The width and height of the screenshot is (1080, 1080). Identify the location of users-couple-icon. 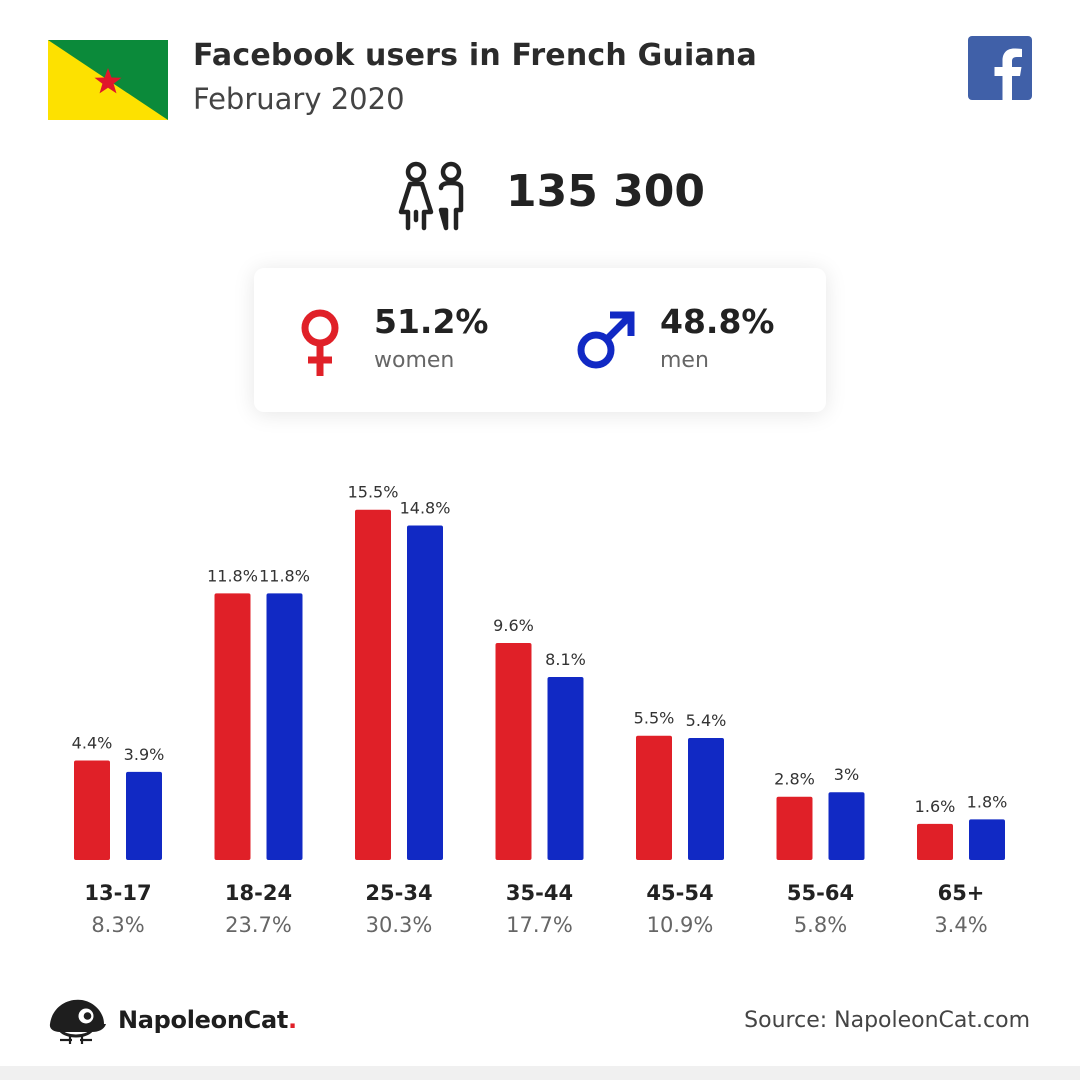
(431, 196).